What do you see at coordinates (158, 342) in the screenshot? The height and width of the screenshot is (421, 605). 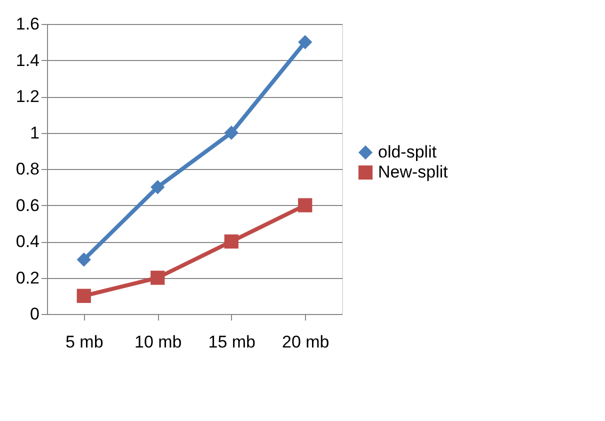 I see `x-tick-label: 10 mb` at bounding box center [158, 342].